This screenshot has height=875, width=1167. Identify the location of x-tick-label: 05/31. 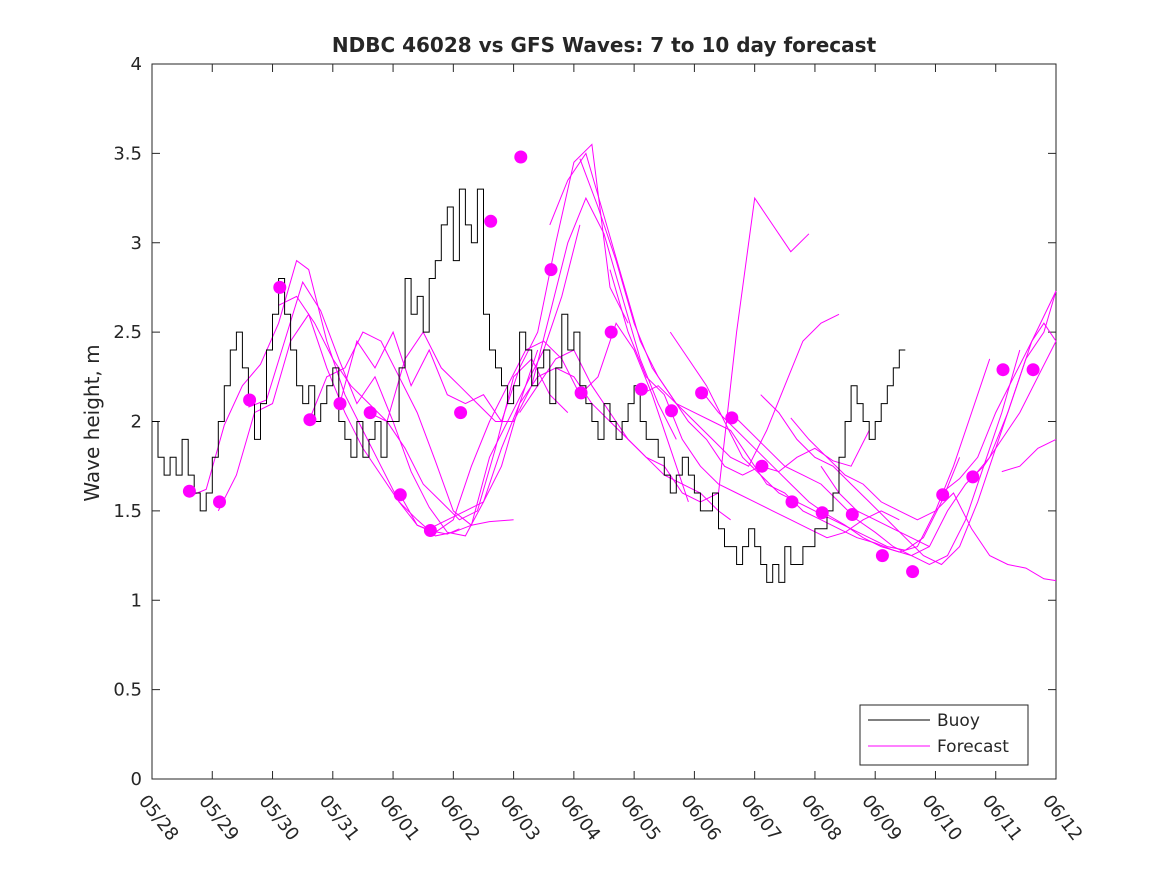
(339, 818).